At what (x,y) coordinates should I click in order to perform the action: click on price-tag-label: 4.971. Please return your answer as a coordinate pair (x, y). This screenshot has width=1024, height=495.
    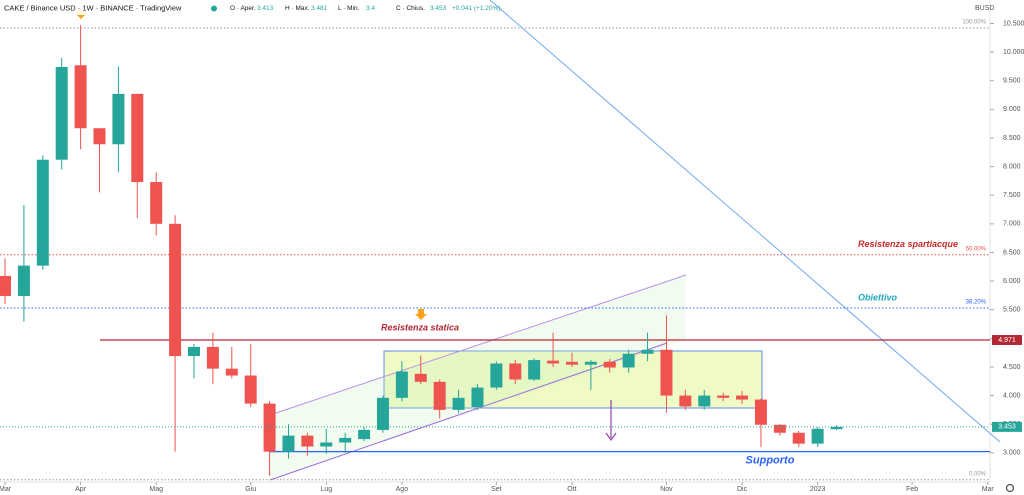
    Looking at the image, I should click on (1007, 340).